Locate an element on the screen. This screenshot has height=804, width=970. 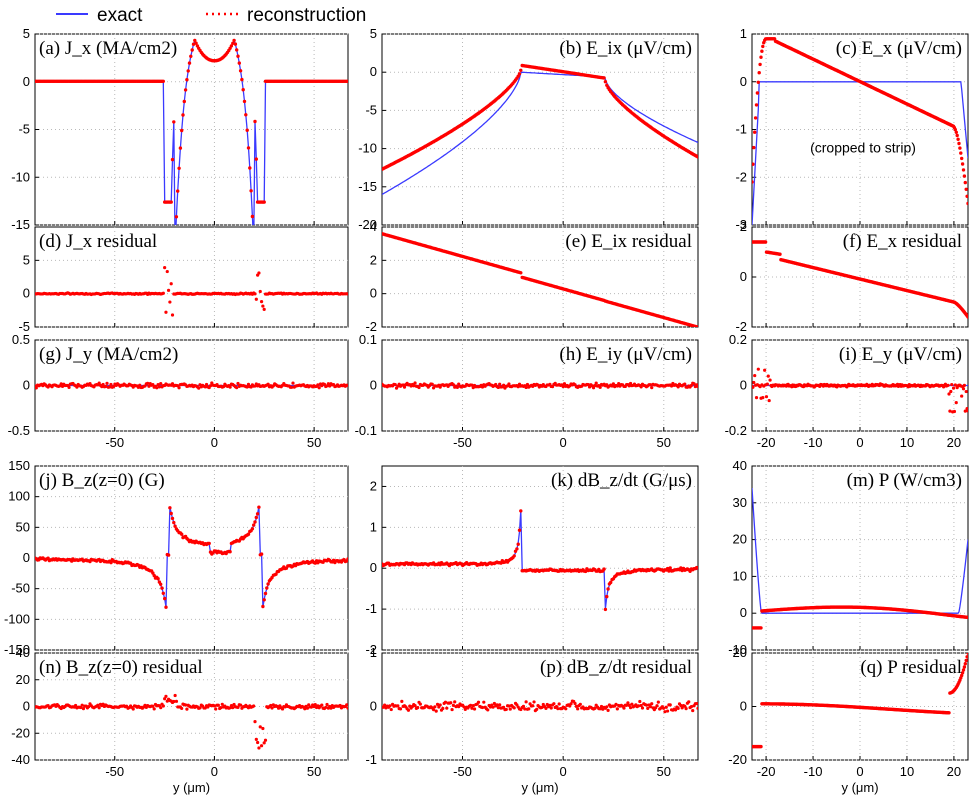
panel-c-plot is located at coordinates (860, 131).